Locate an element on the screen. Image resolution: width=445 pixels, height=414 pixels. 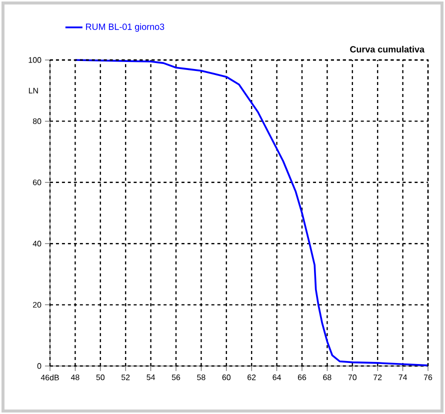
legend-label: RUM BL-01 giorno3 is located at coordinates (125, 27).